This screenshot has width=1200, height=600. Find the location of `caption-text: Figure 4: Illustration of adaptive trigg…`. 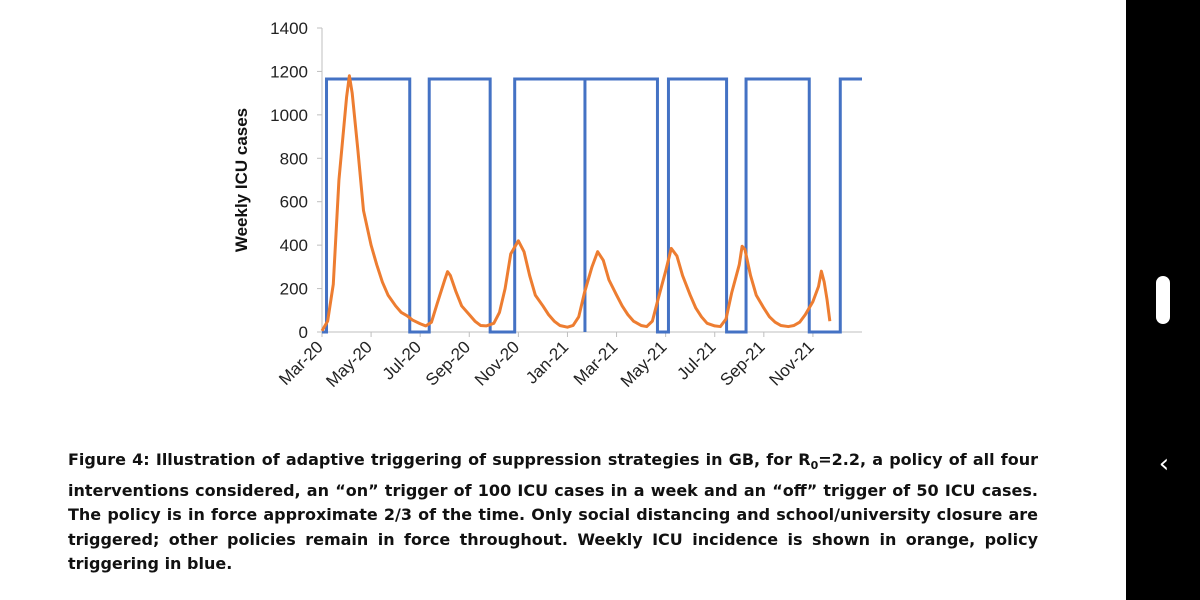

caption-text: Figure 4: Illustration of adaptive trigg… is located at coordinates (439, 459).